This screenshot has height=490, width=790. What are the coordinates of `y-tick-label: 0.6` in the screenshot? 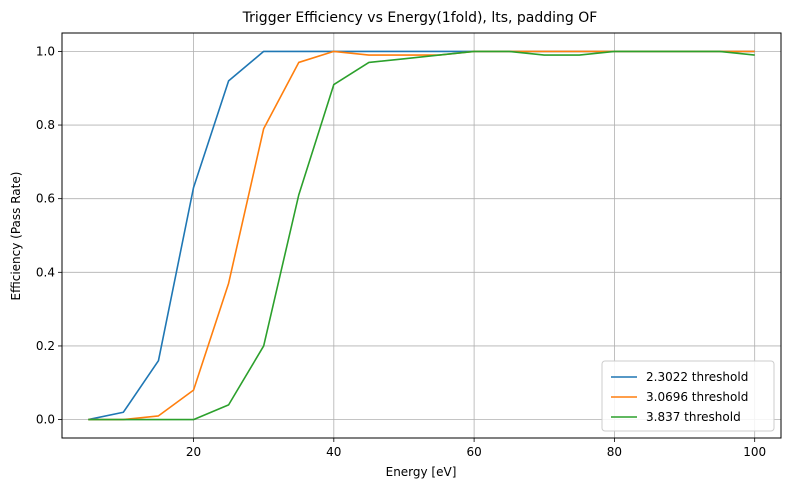 It's located at (45, 199).